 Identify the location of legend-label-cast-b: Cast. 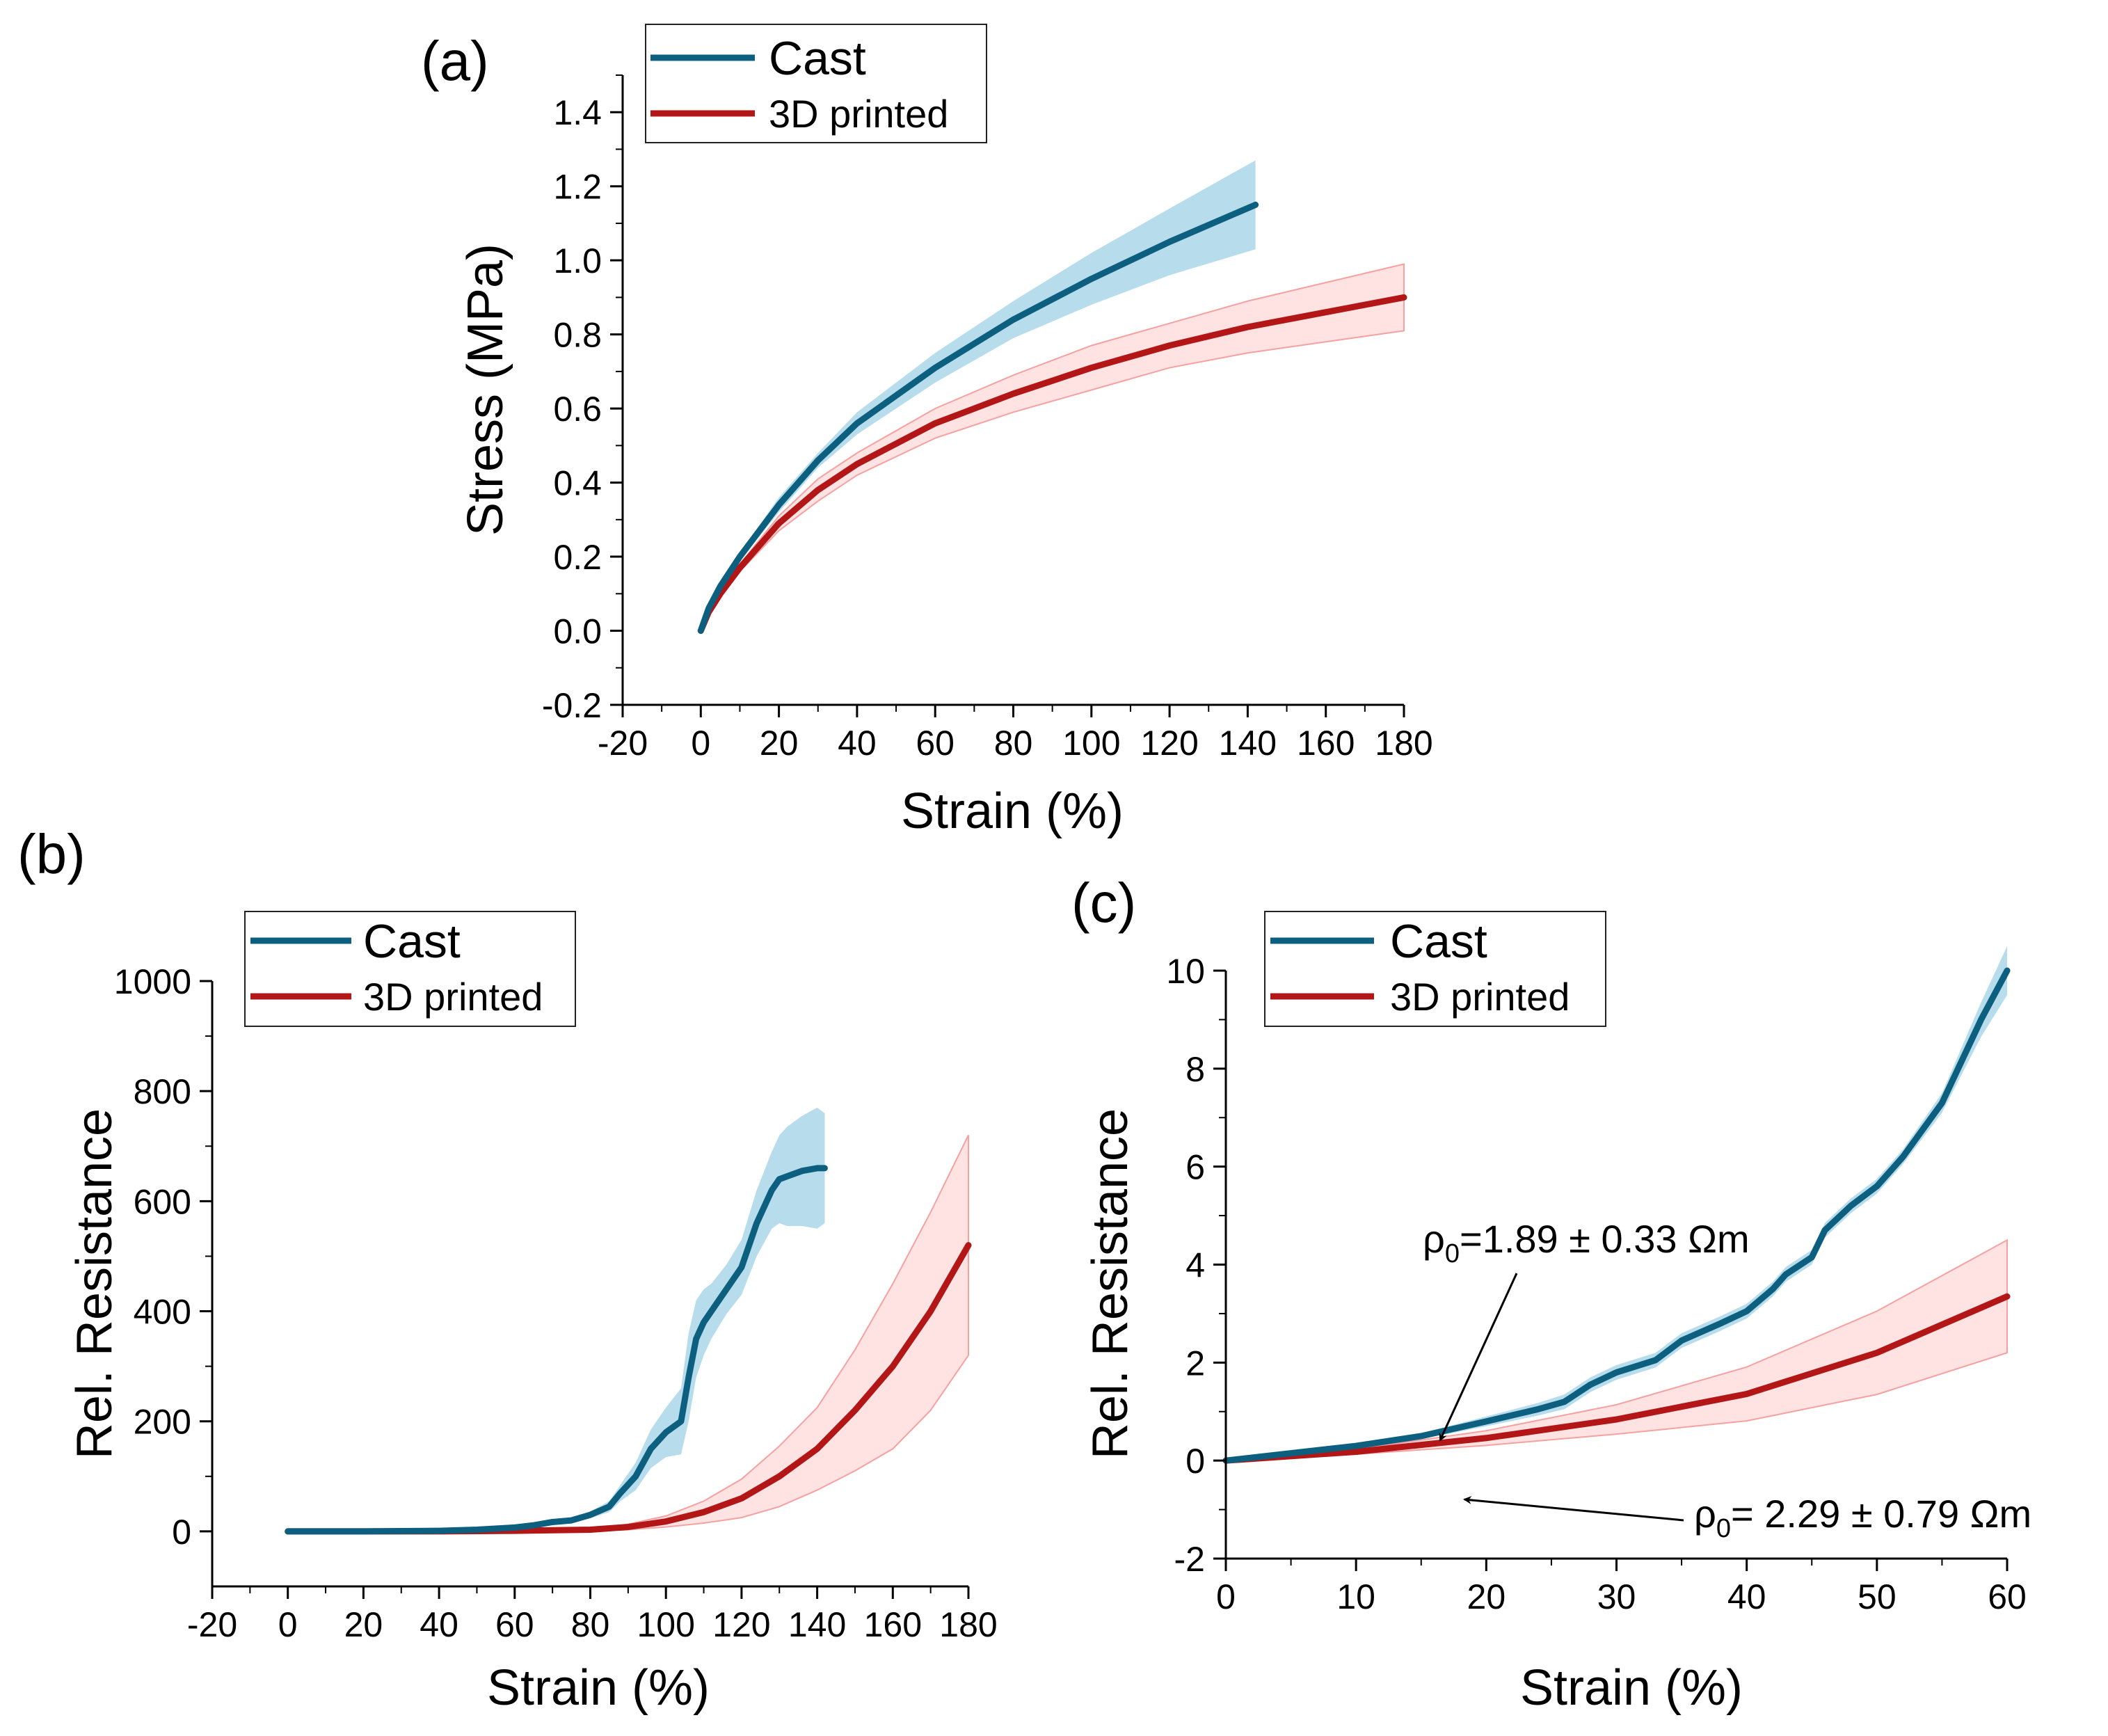
(412, 941).